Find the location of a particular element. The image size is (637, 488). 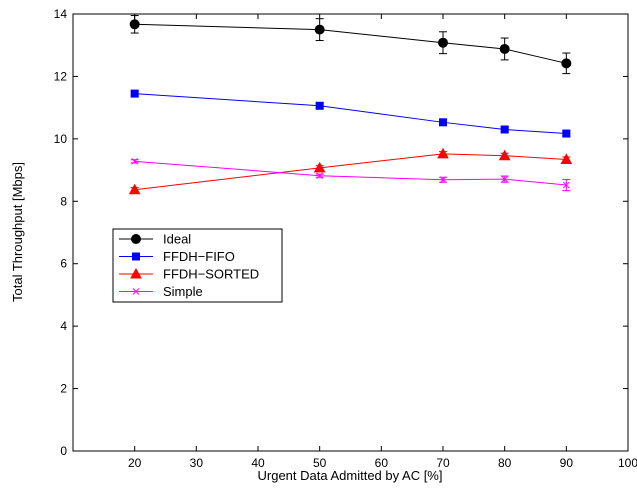

y-tick-label: 14 is located at coordinates (61, 14).